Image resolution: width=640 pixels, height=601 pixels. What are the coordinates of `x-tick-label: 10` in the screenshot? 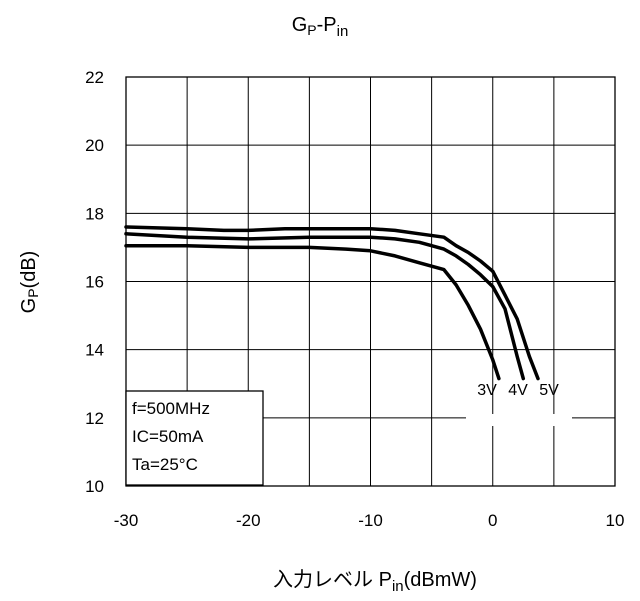 It's located at (615, 520).